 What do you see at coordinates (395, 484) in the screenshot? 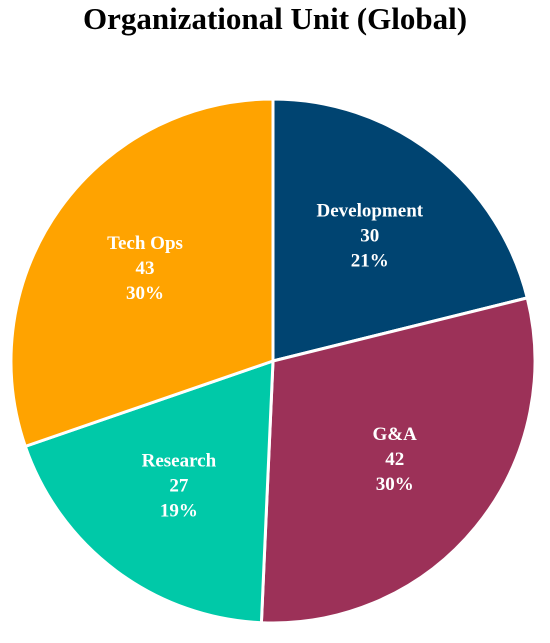
I see `slice-percent-ganda: 30%` at bounding box center [395, 484].